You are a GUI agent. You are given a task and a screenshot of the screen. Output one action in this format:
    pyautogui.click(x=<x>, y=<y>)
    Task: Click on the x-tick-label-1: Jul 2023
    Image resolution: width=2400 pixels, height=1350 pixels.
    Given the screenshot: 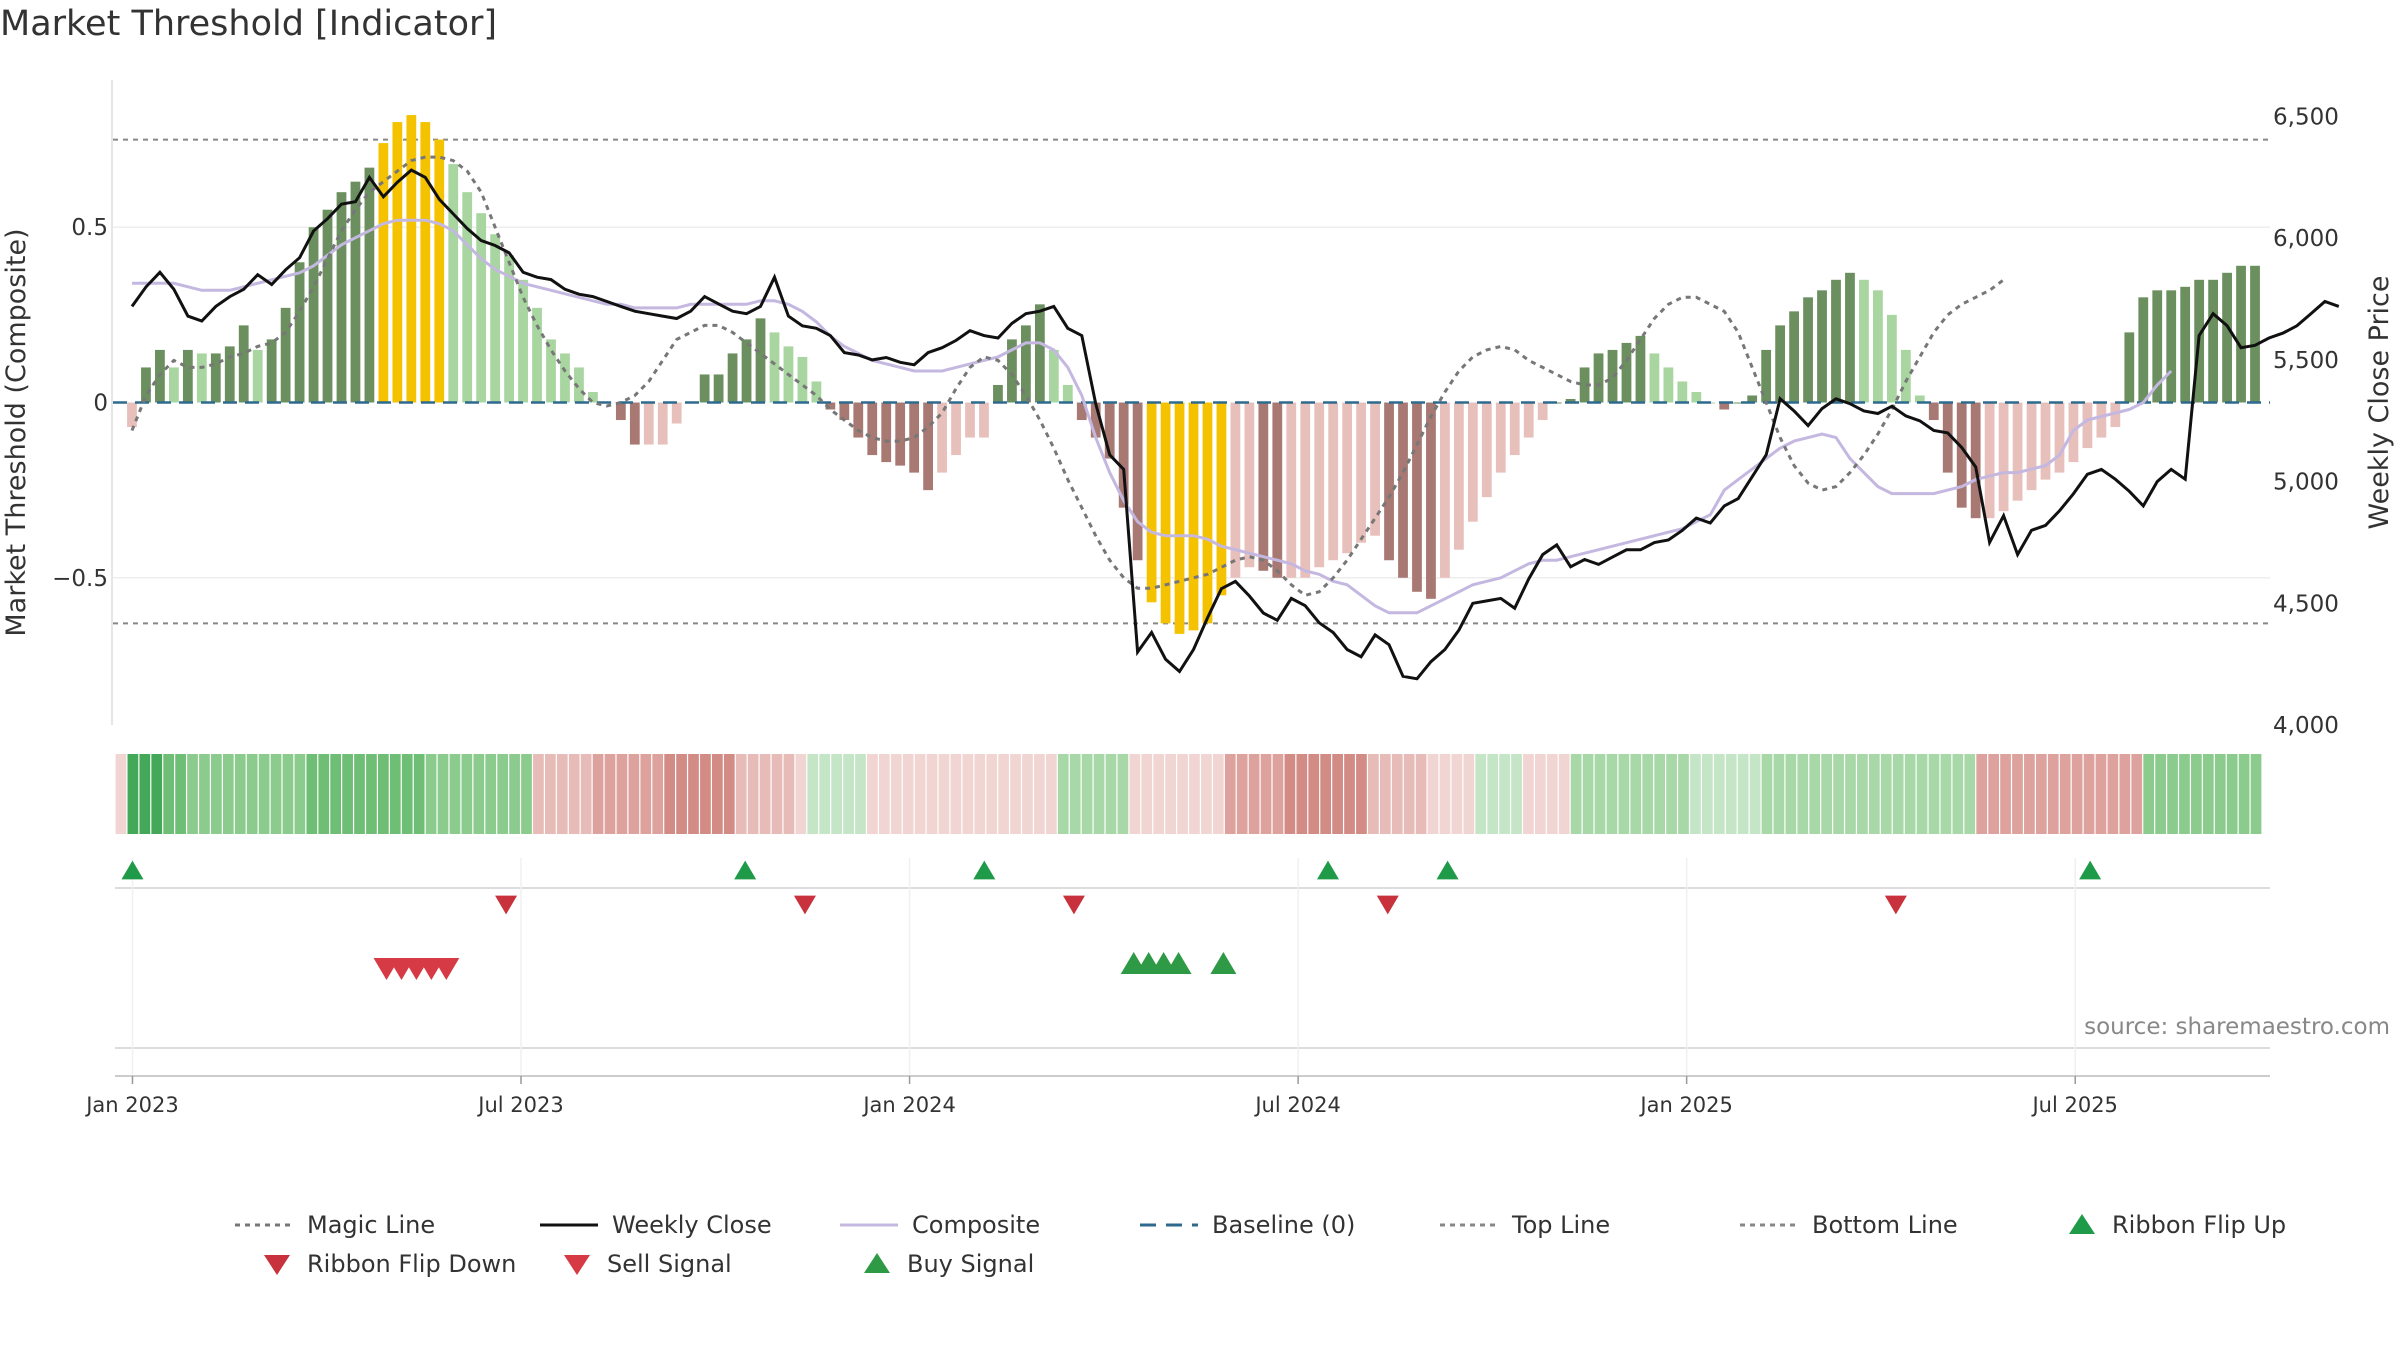 What is the action you would take?
    pyautogui.click(x=519, y=1105)
    